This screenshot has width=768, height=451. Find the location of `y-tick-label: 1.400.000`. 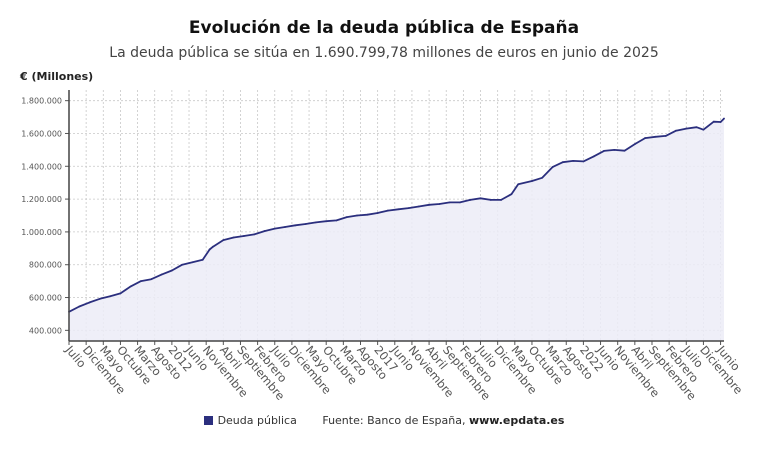

y-tick-label: 1.400.000 is located at coordinates (41, 166).